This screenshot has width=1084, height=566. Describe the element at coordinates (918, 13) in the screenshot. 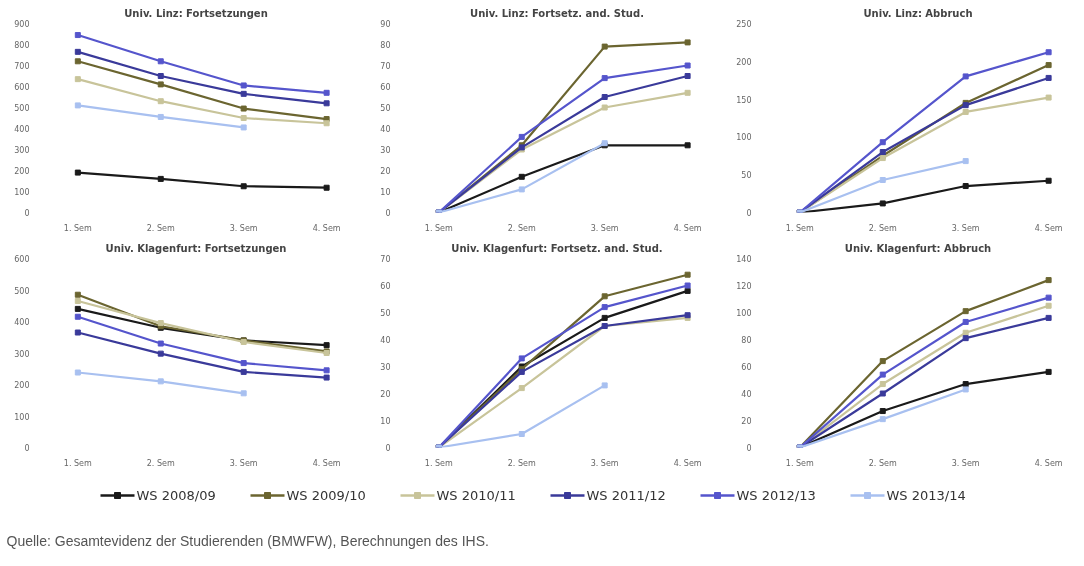

I see `chart-title: Univ. Linz: Abbruch` at that location.